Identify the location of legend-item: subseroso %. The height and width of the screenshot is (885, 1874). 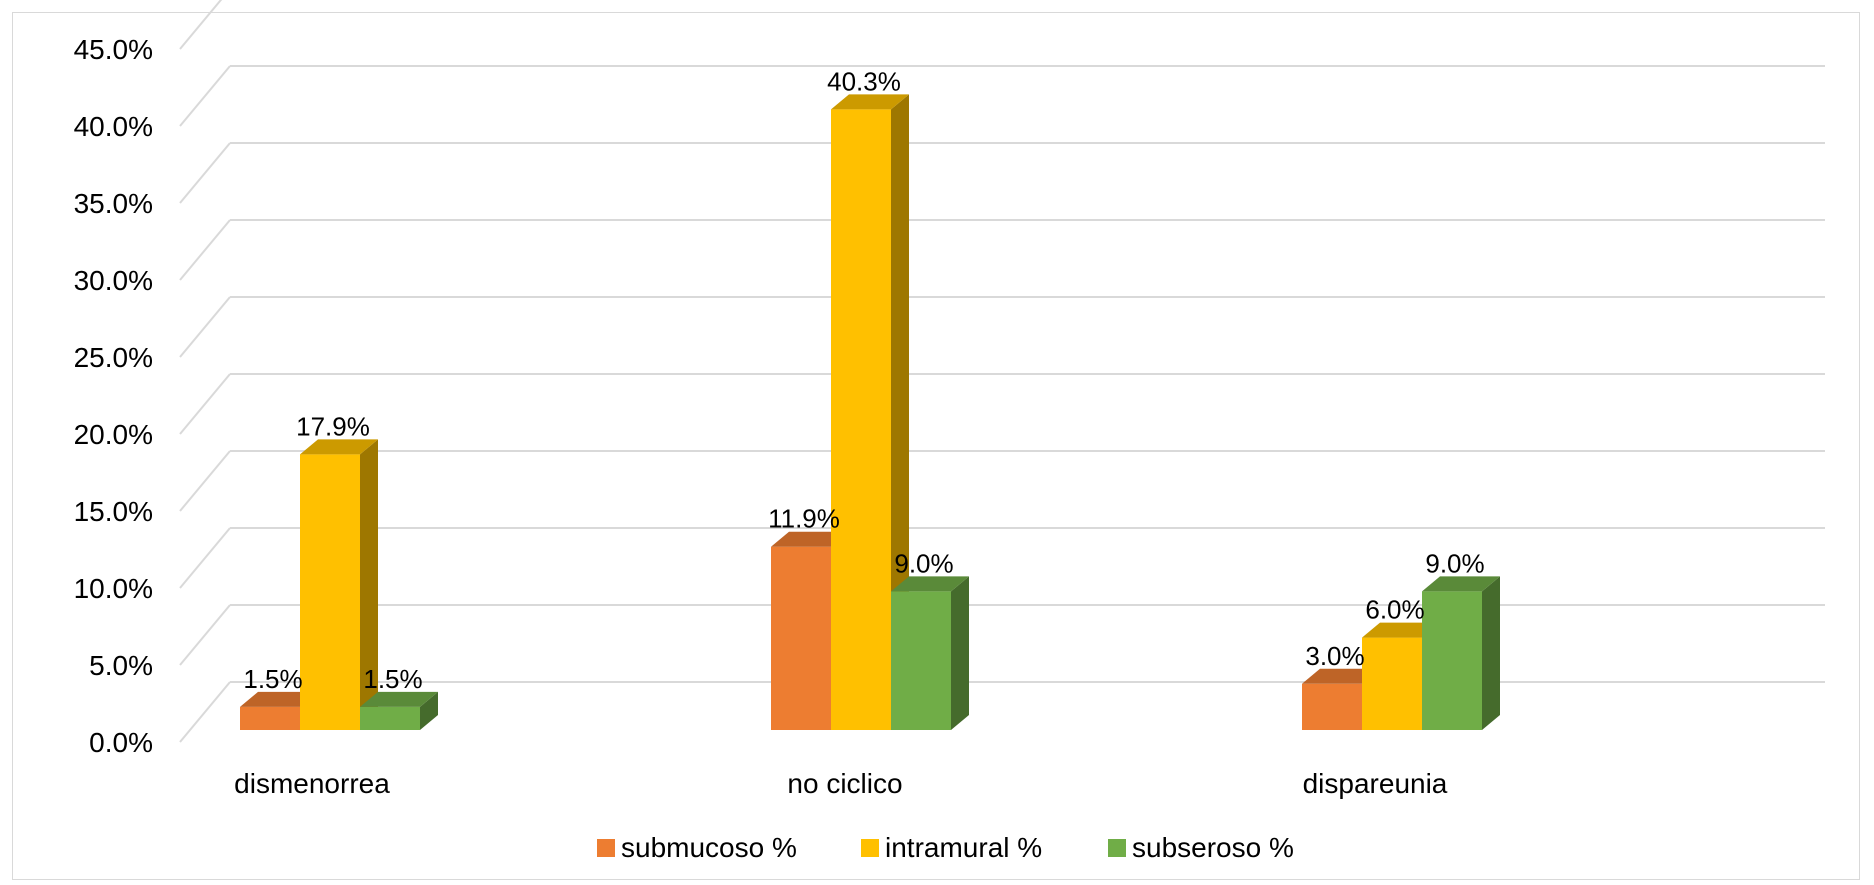
(1201, 847).